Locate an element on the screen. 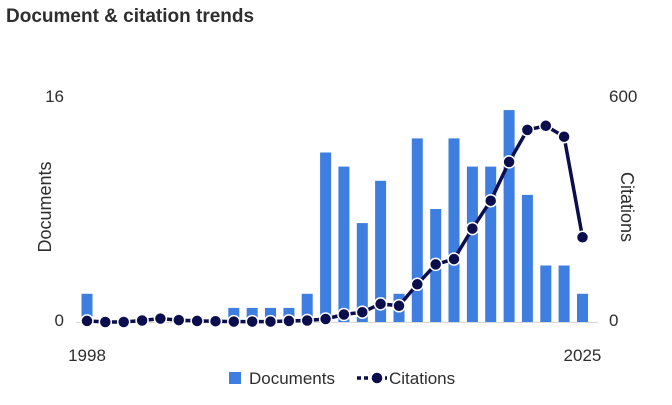 The width and height of the screenshot is (672, 405). citations-point-1998 is located at coordinates (87, 321).